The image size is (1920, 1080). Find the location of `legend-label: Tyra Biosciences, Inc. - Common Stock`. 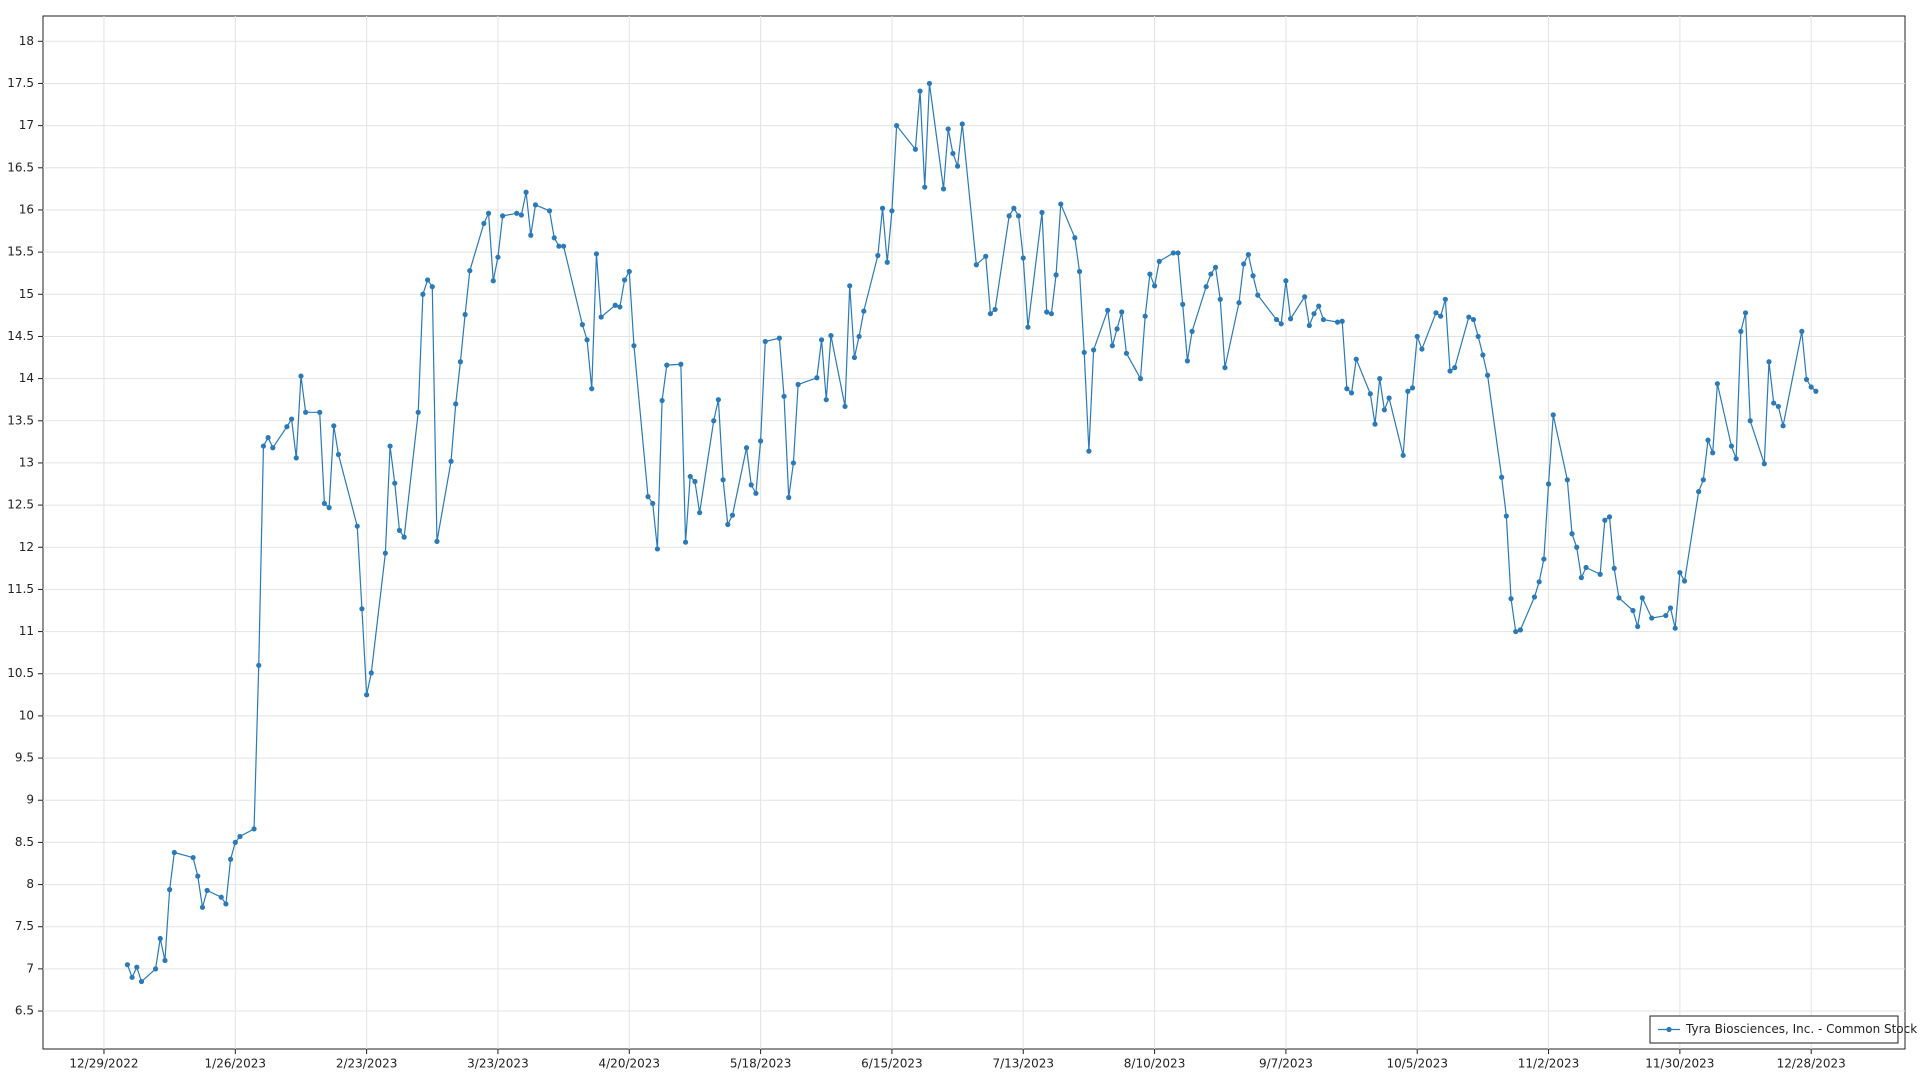

legend-label: Tyra Biosciences, Inc. - Common Stock is located at coordinates (1801, 1029).